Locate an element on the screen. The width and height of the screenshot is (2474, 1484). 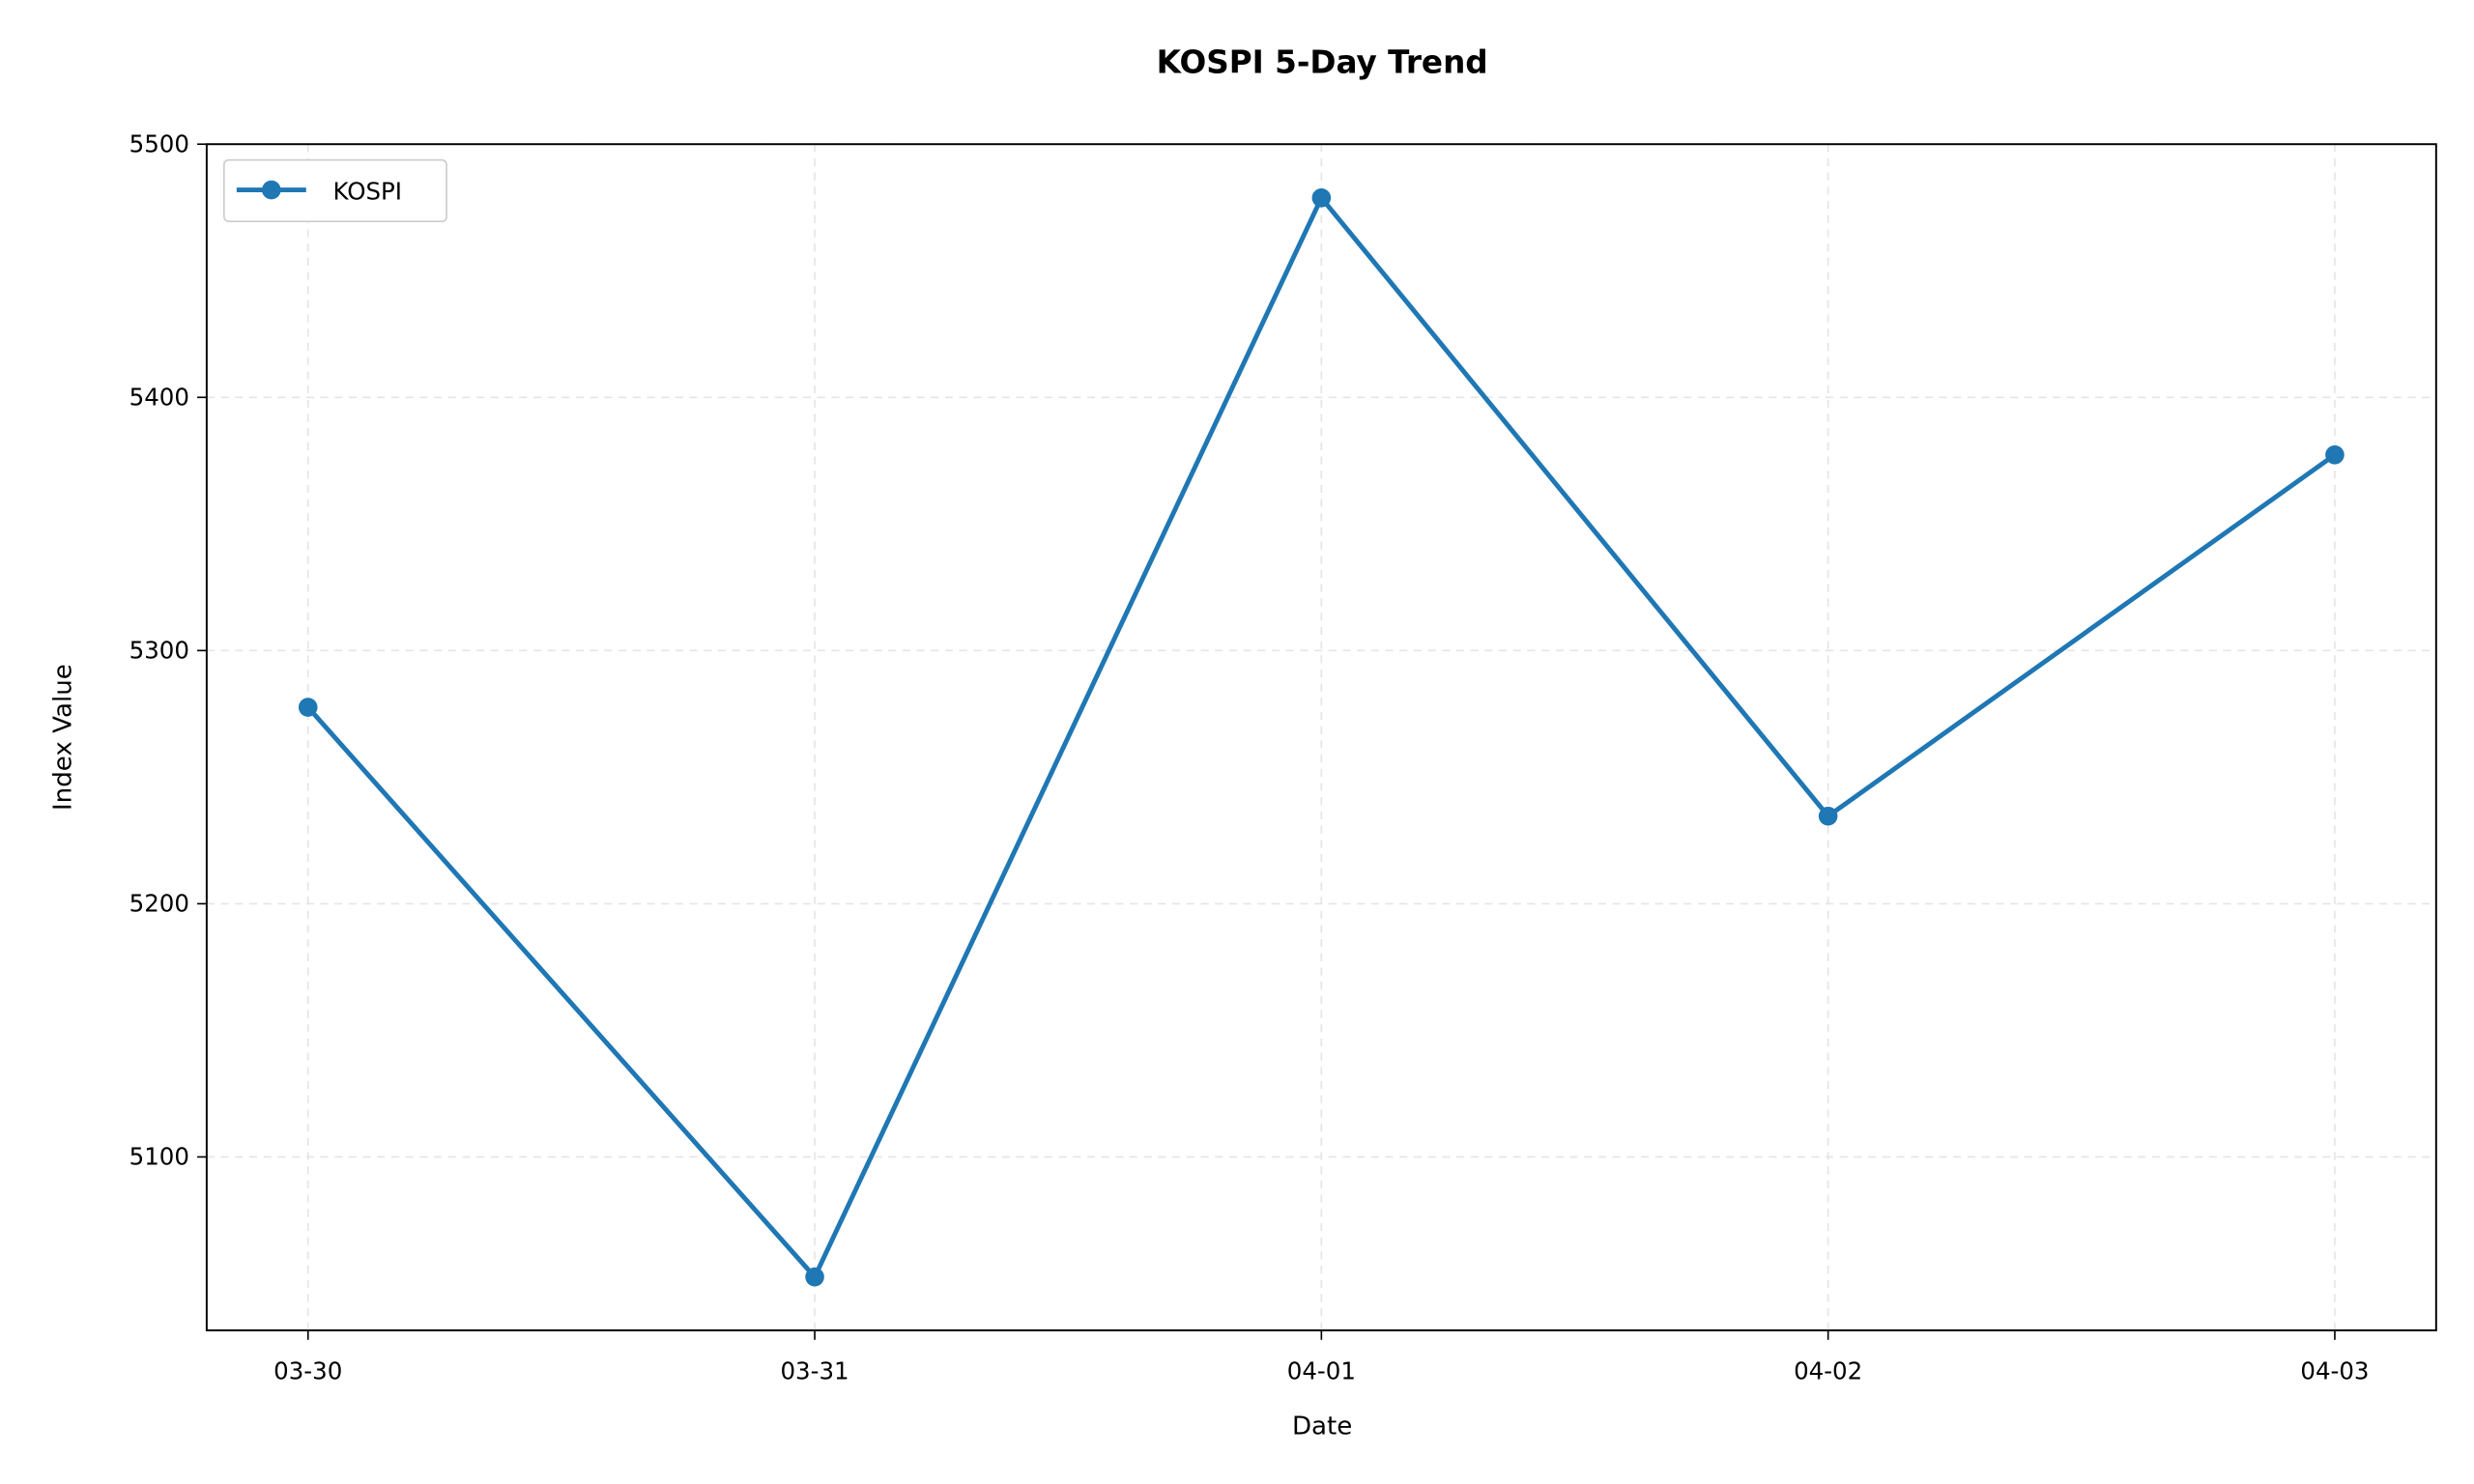
y-axis-label: Index Value is located at coordinates (63, 738).